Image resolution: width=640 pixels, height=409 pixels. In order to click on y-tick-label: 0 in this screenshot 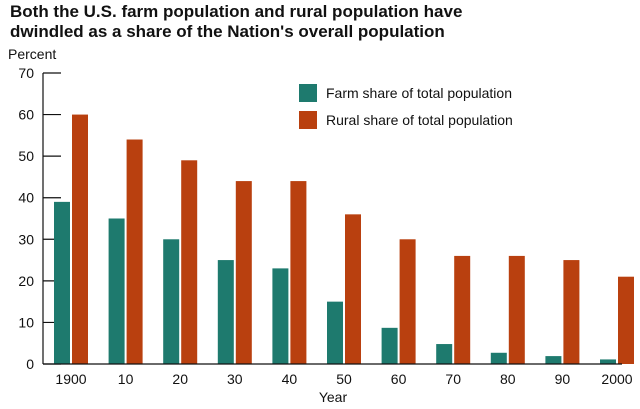, I will do `click(30, 364)`.